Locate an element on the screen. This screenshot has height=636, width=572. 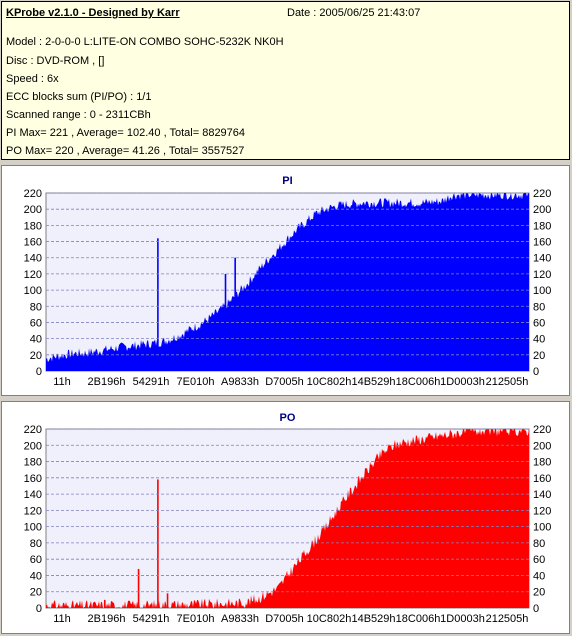
scanned-range-info: Scanned range : 0 - 2311CBh is located at coordinates (78, 115).